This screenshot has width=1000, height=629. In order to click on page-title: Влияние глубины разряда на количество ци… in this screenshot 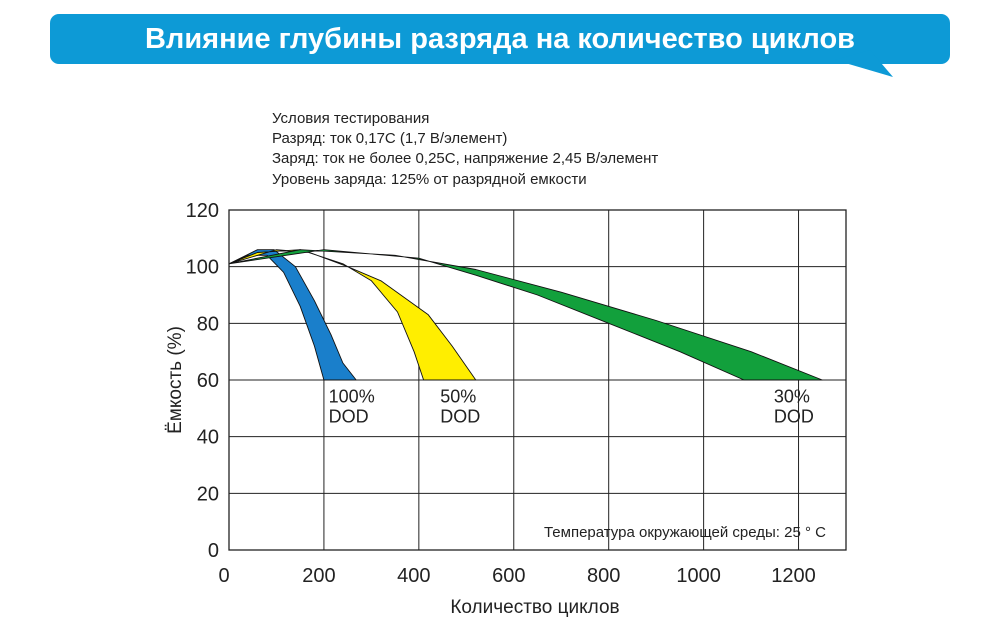, I will do `click(500, 39)`.